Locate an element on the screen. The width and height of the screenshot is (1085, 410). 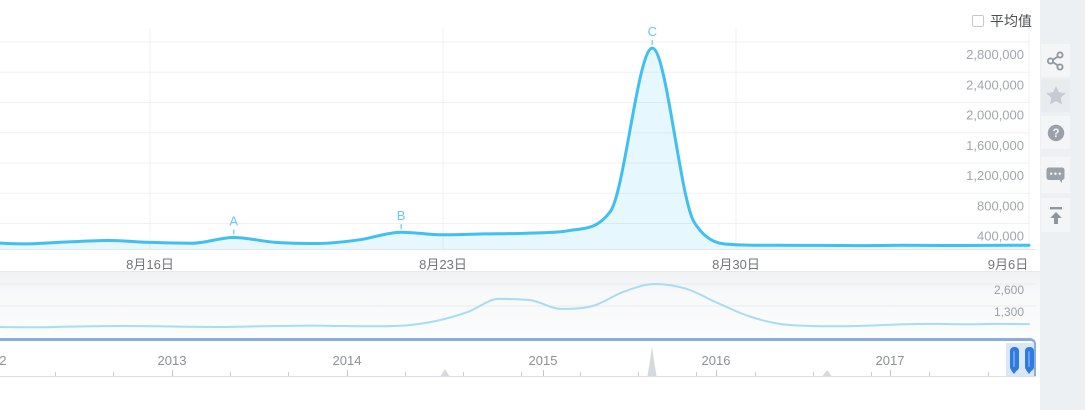
year-label-2012: 2012 is located at coordinates (3, 360).